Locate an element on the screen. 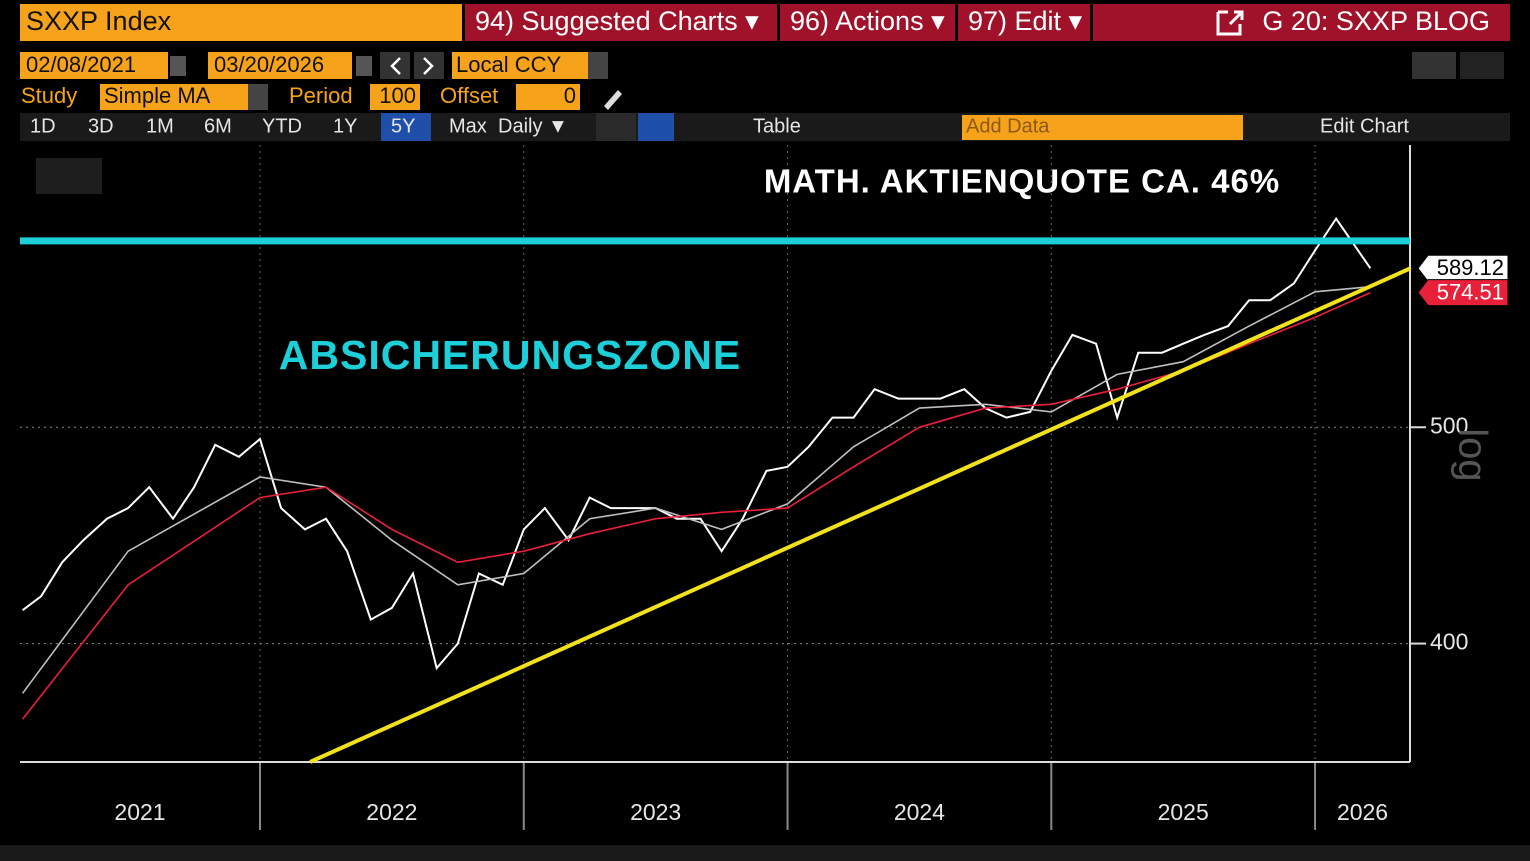 Image resolution: width=1530 pixels, height=861 pixels. value-tag-label: 574.51 is located at coordinates (1470, 291).